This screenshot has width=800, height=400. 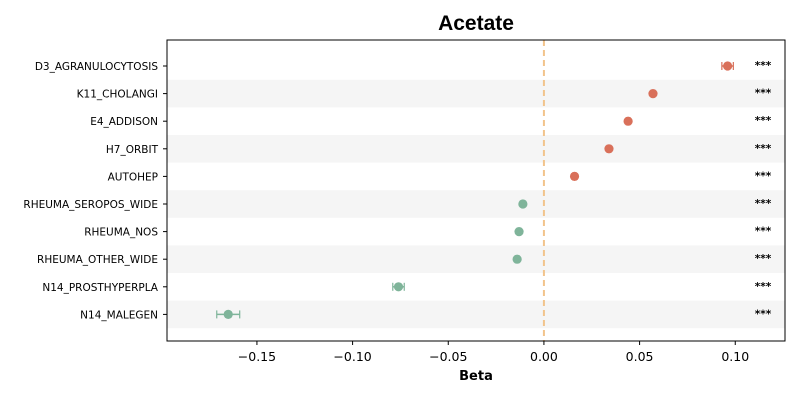 What do you see at coordinates (493, 352) in the screenshot?
I see `x-axis: −0.15 −0.10 −0.05 0.00 0.05 0.10` at bounding box center [493, 352].